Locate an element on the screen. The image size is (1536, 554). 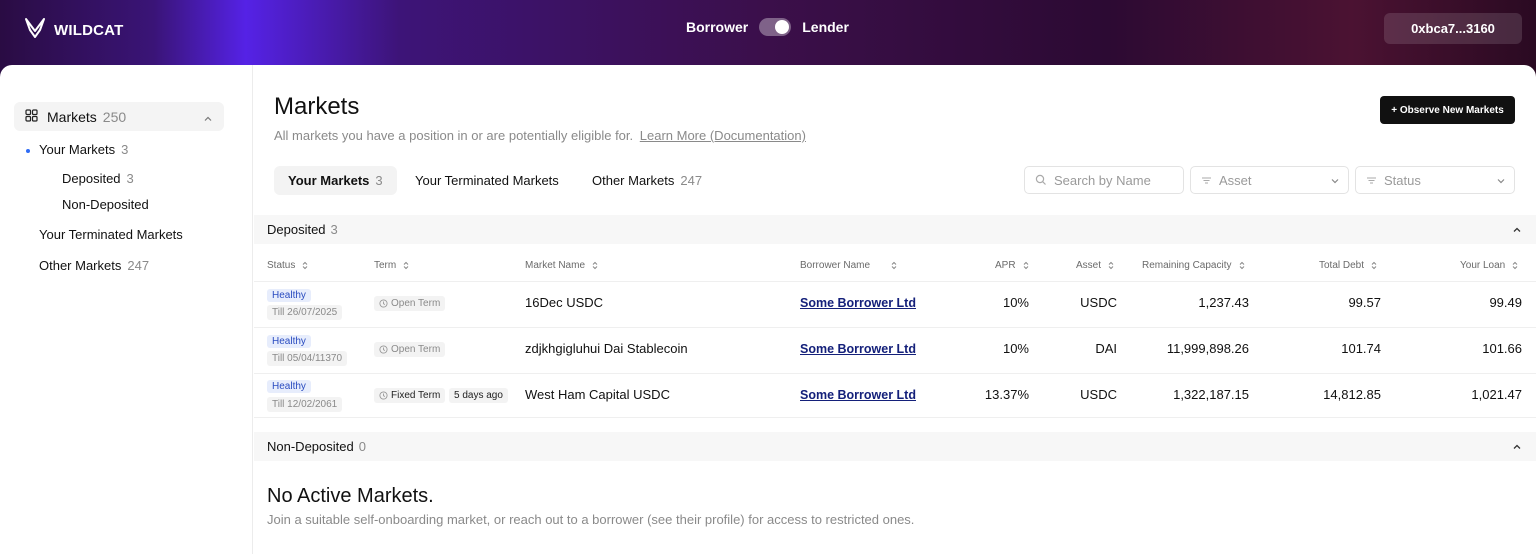
top-bar: WILDCAT Borrower Lender 0xbca7...3160 is located at coordinates (768, 32).